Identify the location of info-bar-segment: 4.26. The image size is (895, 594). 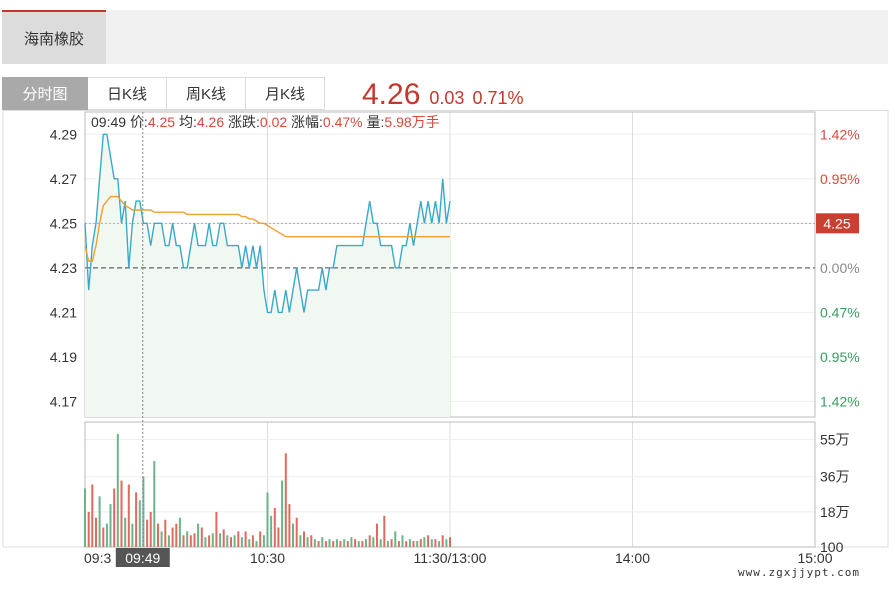
(212, 122).